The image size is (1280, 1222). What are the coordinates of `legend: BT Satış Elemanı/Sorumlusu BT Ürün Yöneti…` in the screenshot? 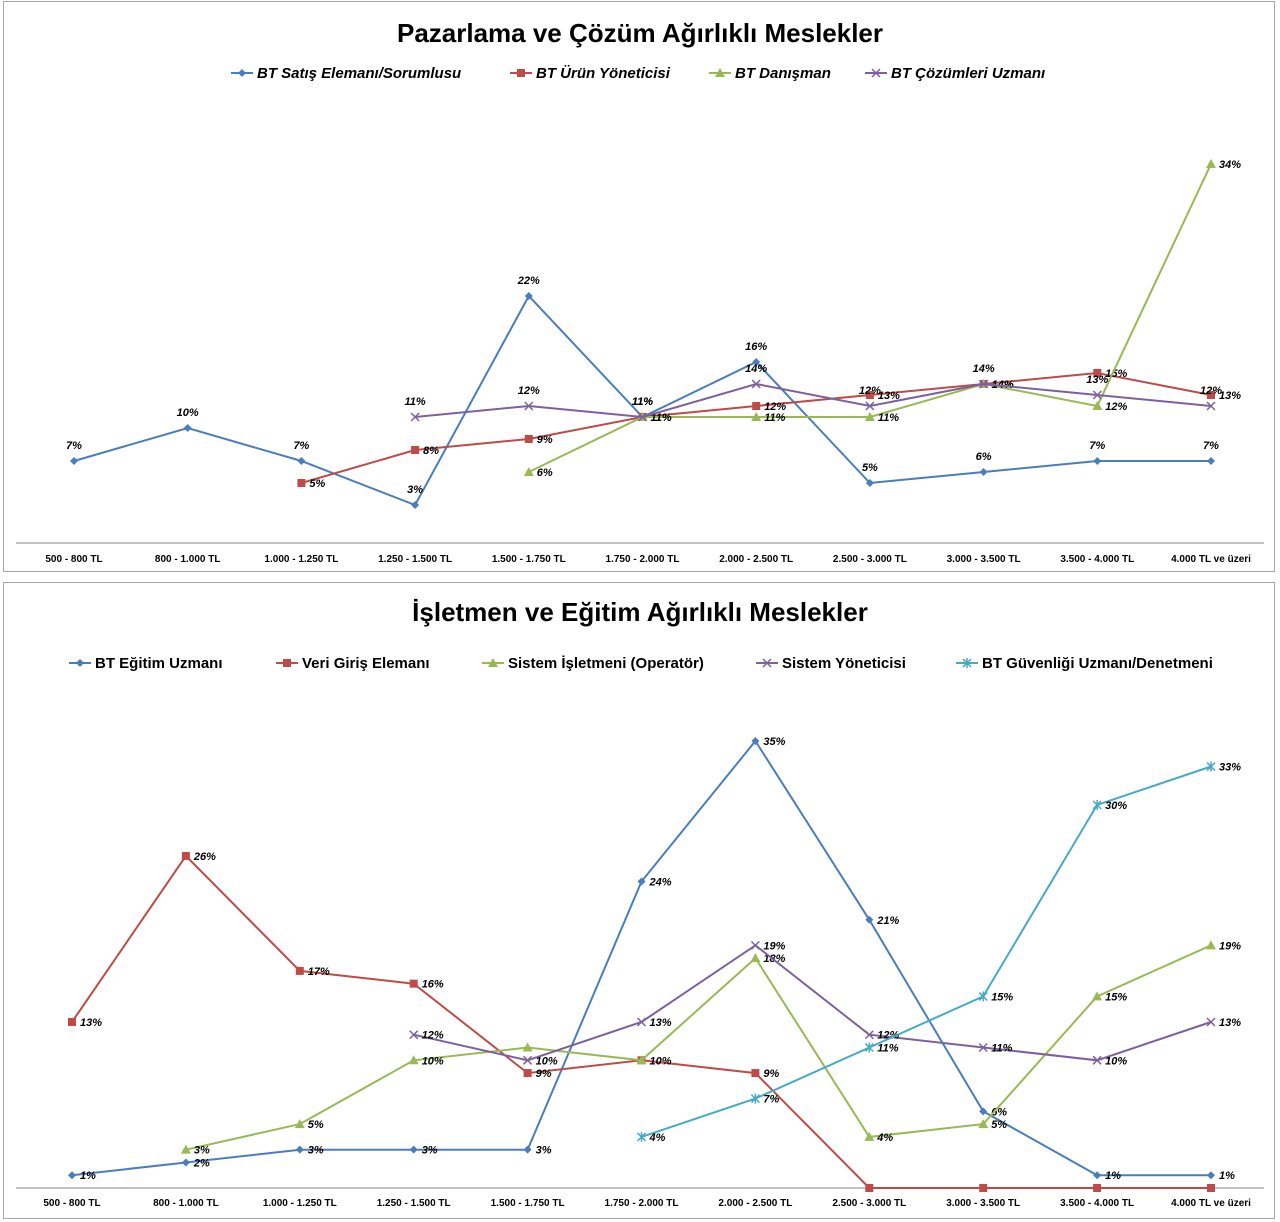 It's located at (638, 73).